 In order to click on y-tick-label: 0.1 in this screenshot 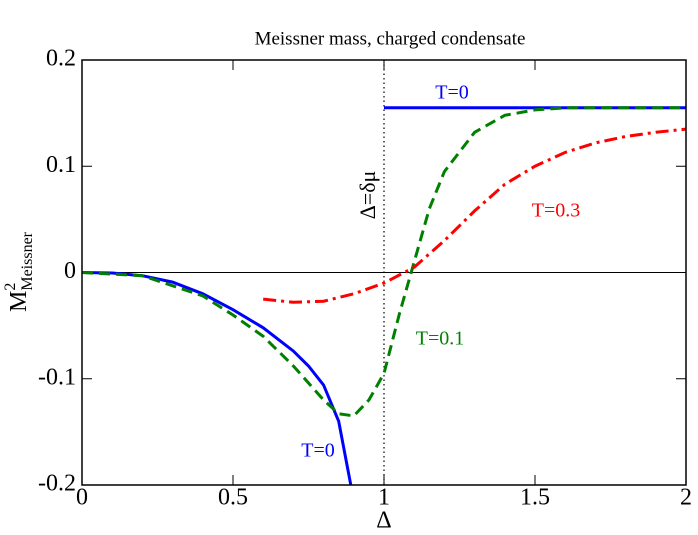, I will do `click(61, 165)`.